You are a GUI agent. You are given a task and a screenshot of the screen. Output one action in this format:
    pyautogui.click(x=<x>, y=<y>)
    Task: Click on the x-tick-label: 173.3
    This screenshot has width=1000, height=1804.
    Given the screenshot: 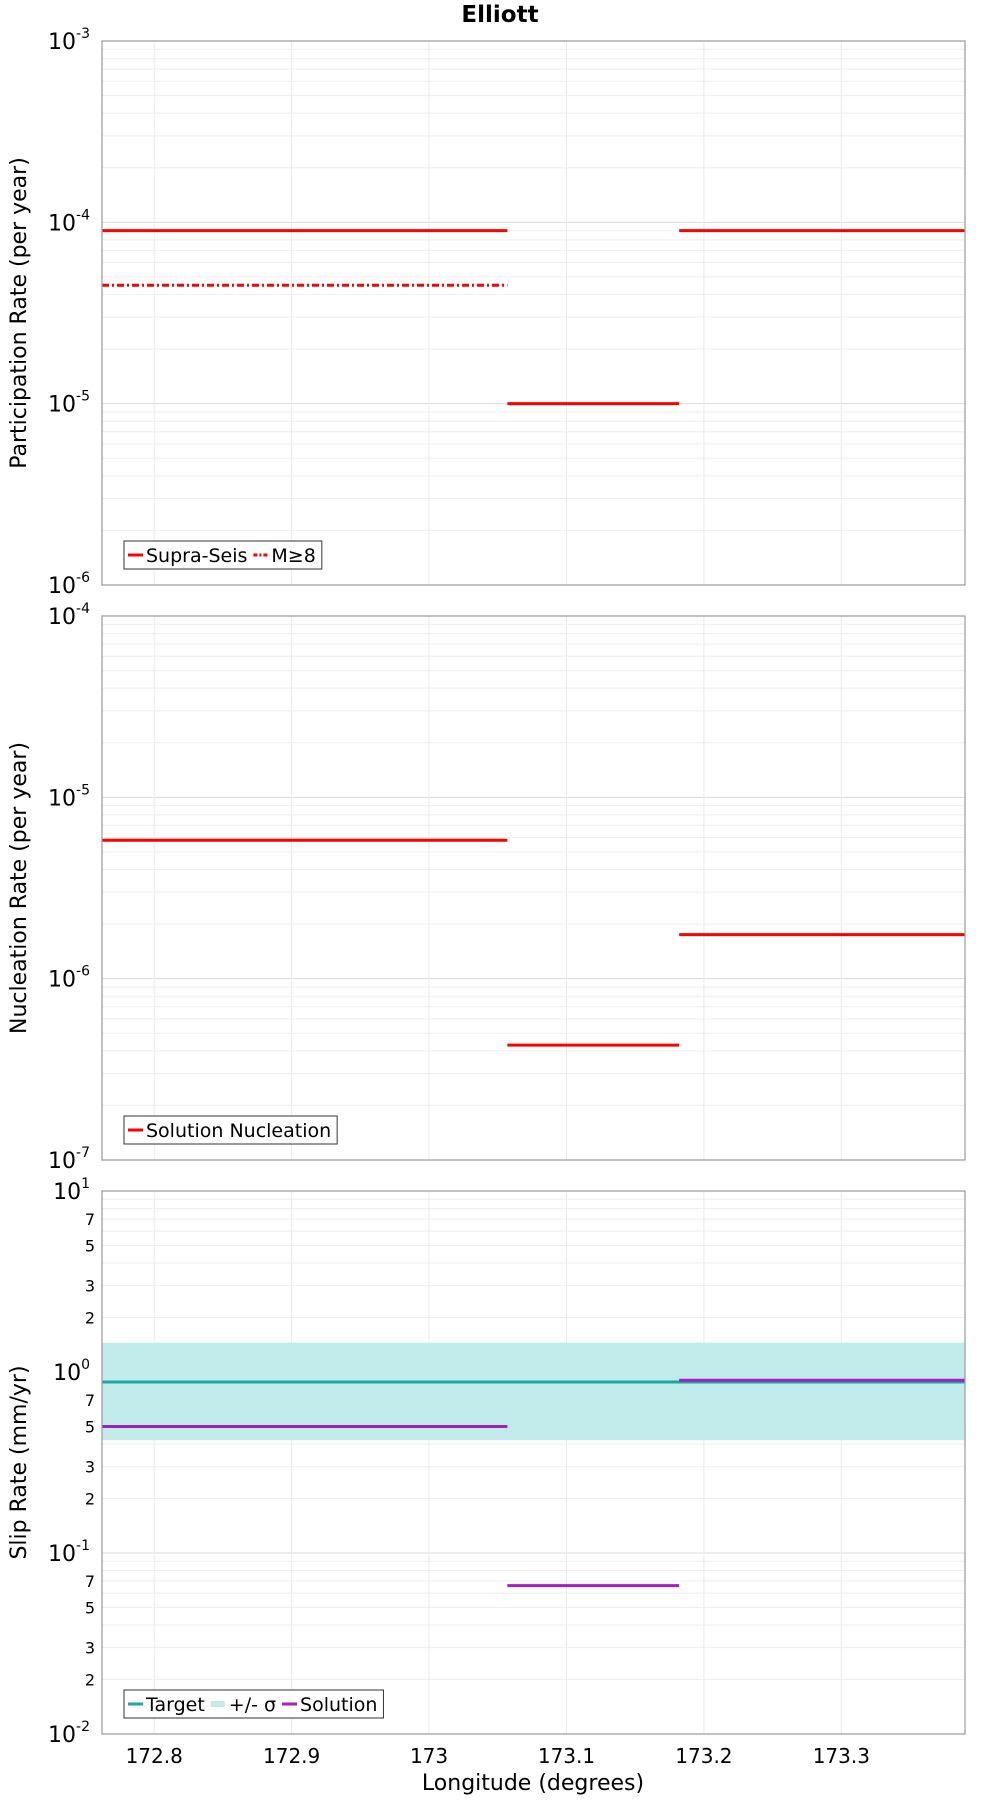 What is the action you would take?
    pyautogui.click(x=841, y=1756)
    